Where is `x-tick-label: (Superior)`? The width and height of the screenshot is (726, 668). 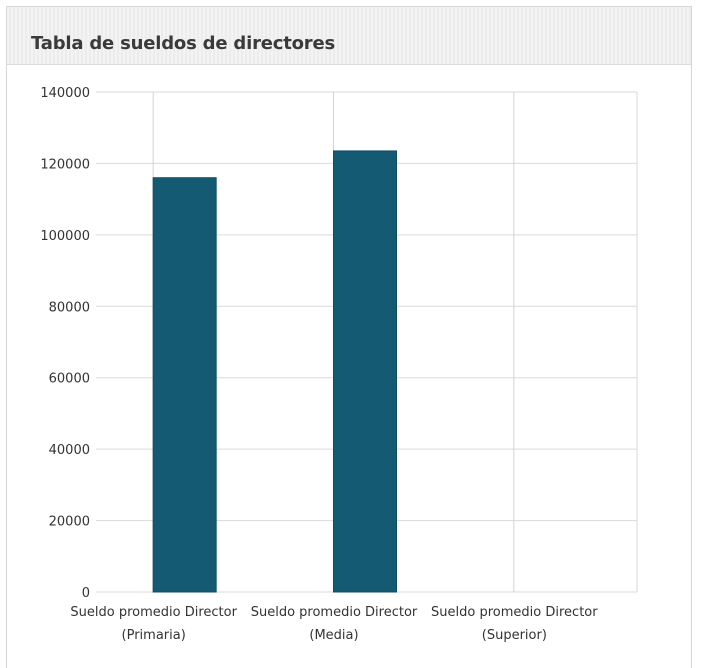 x-tick-label: (Superior) is located at coordinates (514, 635).